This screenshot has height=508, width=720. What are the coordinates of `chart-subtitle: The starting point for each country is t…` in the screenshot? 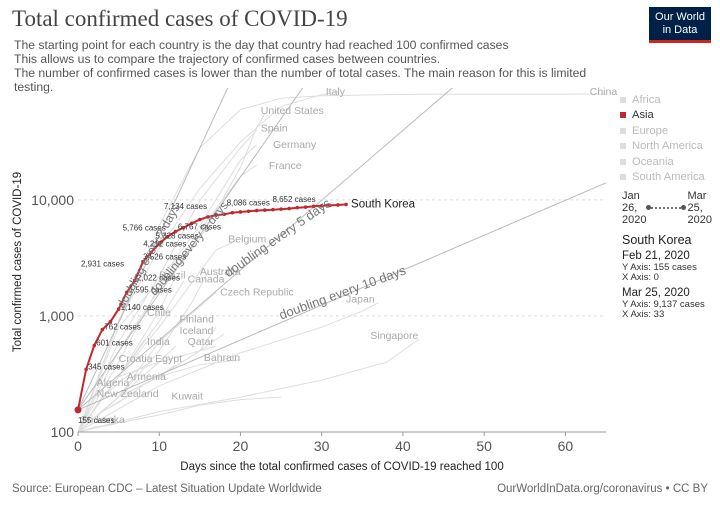 It's located at (300, 66).